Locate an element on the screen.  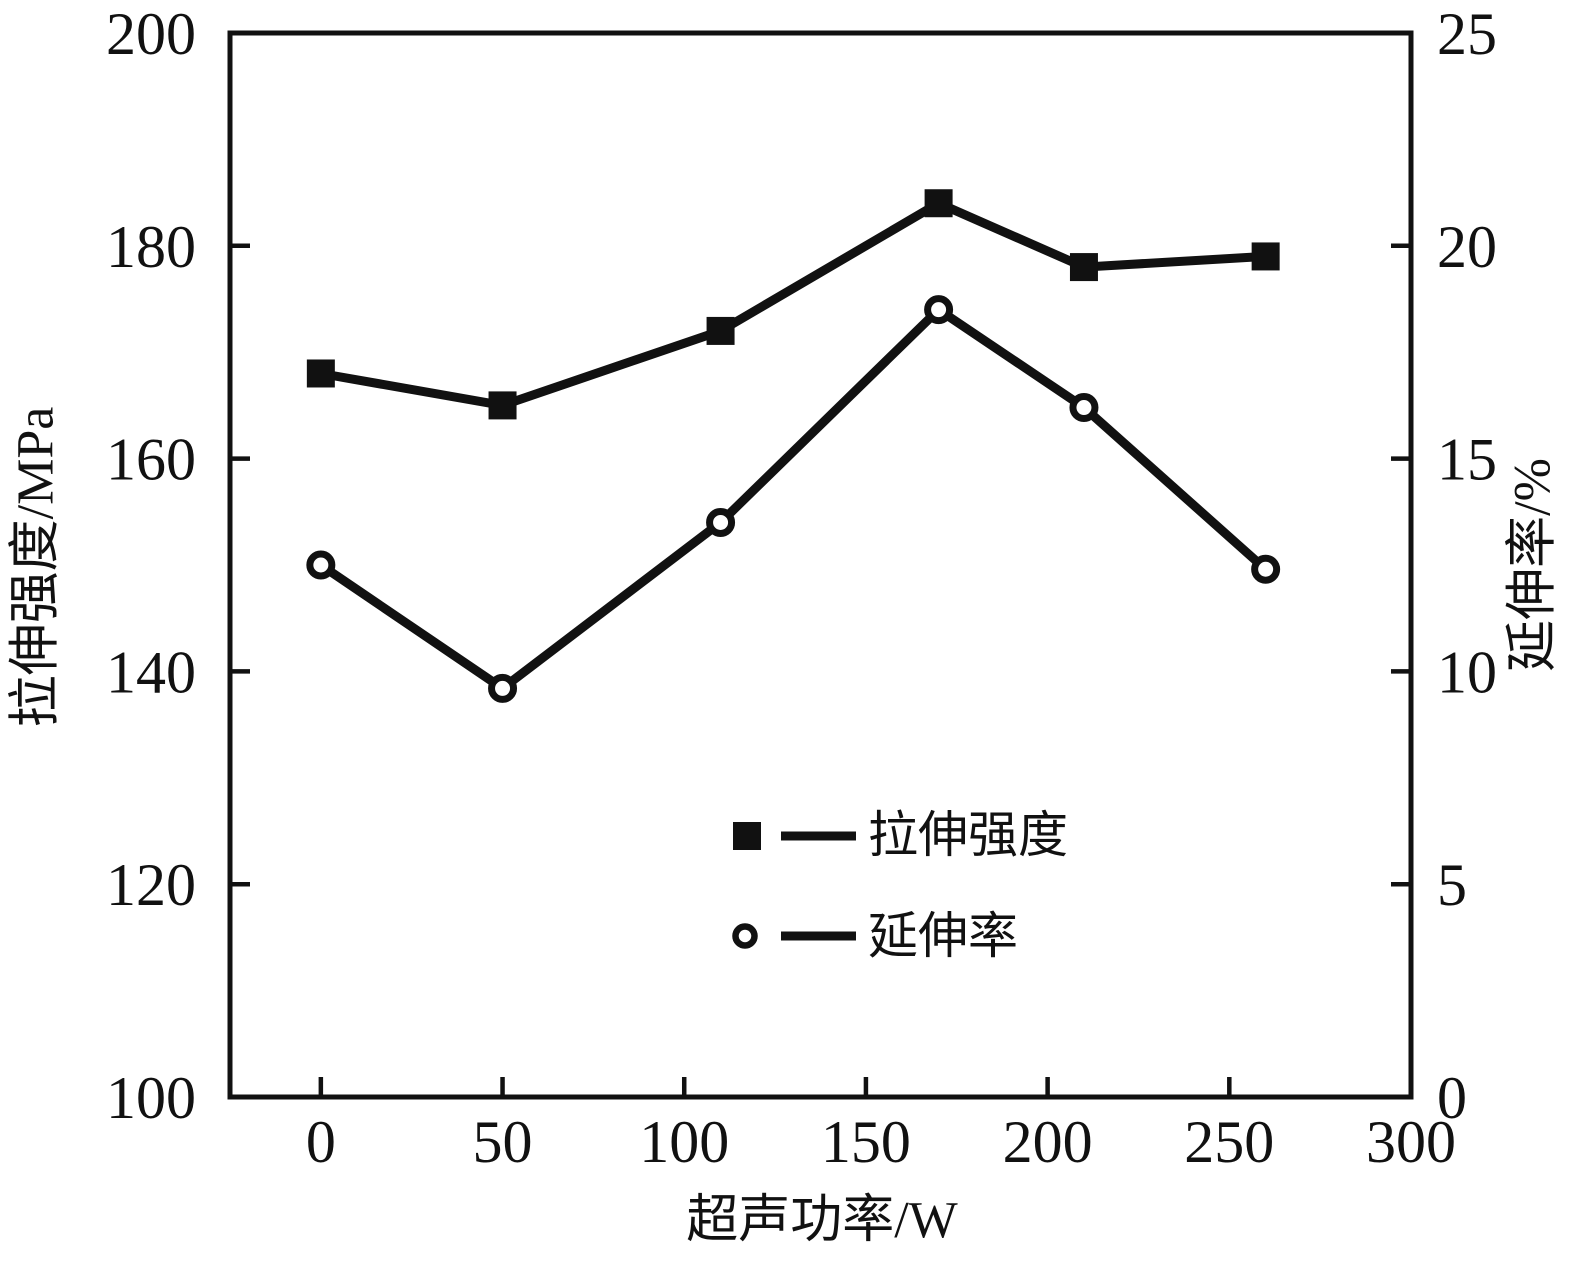
y-axis-right-tick-label: 20 is located at coordinates (1467, 247).